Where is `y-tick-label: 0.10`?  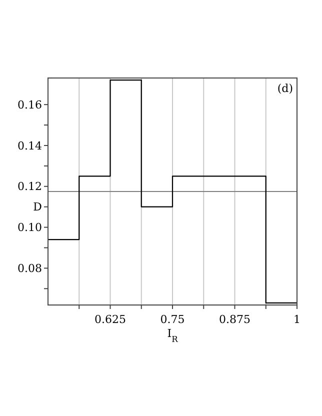 y-tick-label: 0.10 is located at coordinates (30, 227).